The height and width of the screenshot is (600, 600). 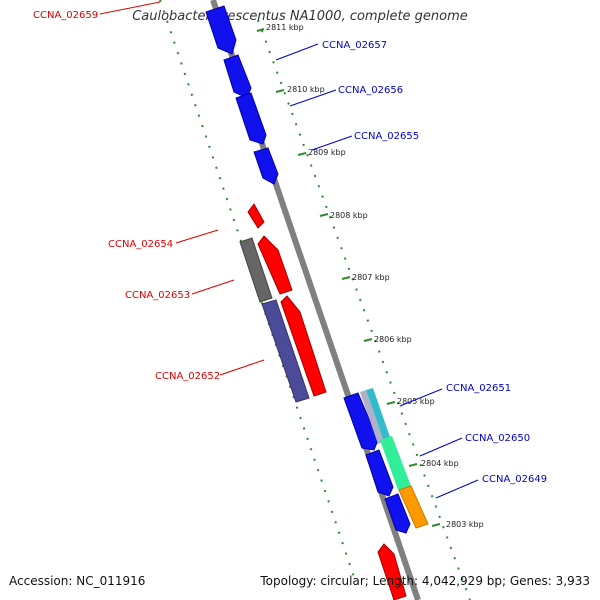 What do you see at coordinates (285, 27) in the screenshot?
I see `ruler-label-2811: 2811 kbp` at bounding box center [285, 27].